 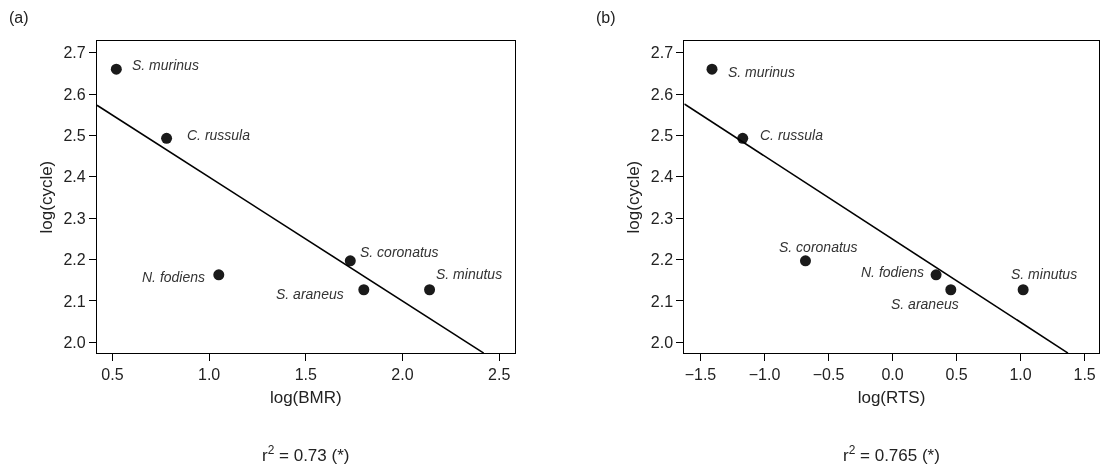 I want to click on x-tick-label: 0.0, so click(x=892, y=375).